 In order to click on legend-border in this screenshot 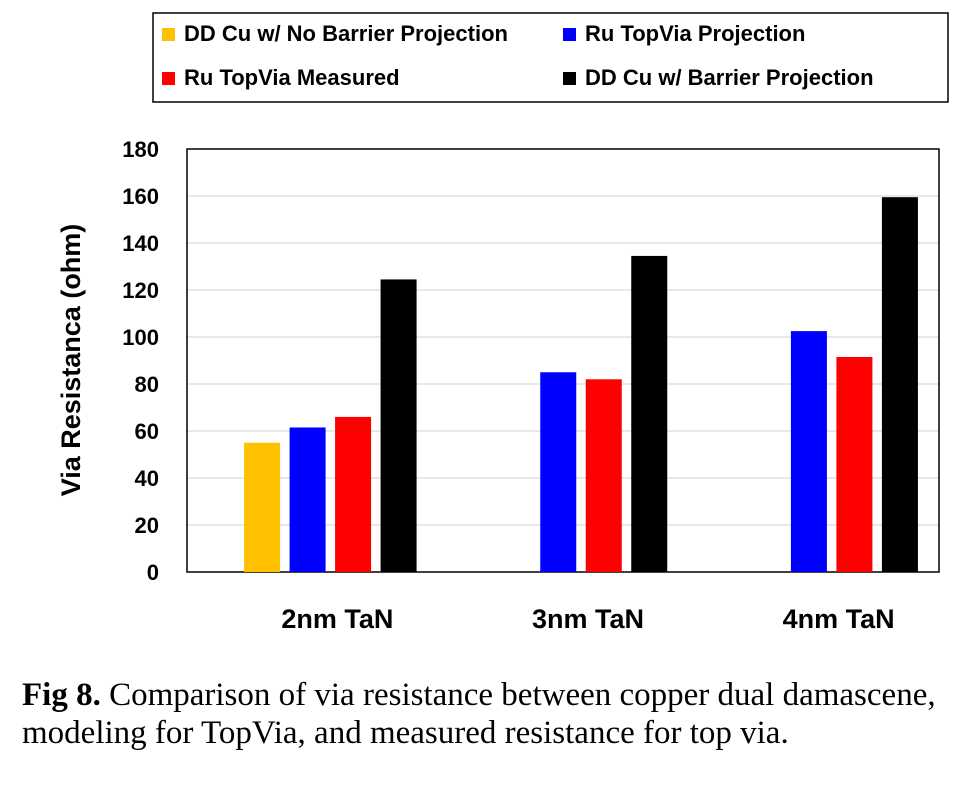, I will do `click(550, 57)`.